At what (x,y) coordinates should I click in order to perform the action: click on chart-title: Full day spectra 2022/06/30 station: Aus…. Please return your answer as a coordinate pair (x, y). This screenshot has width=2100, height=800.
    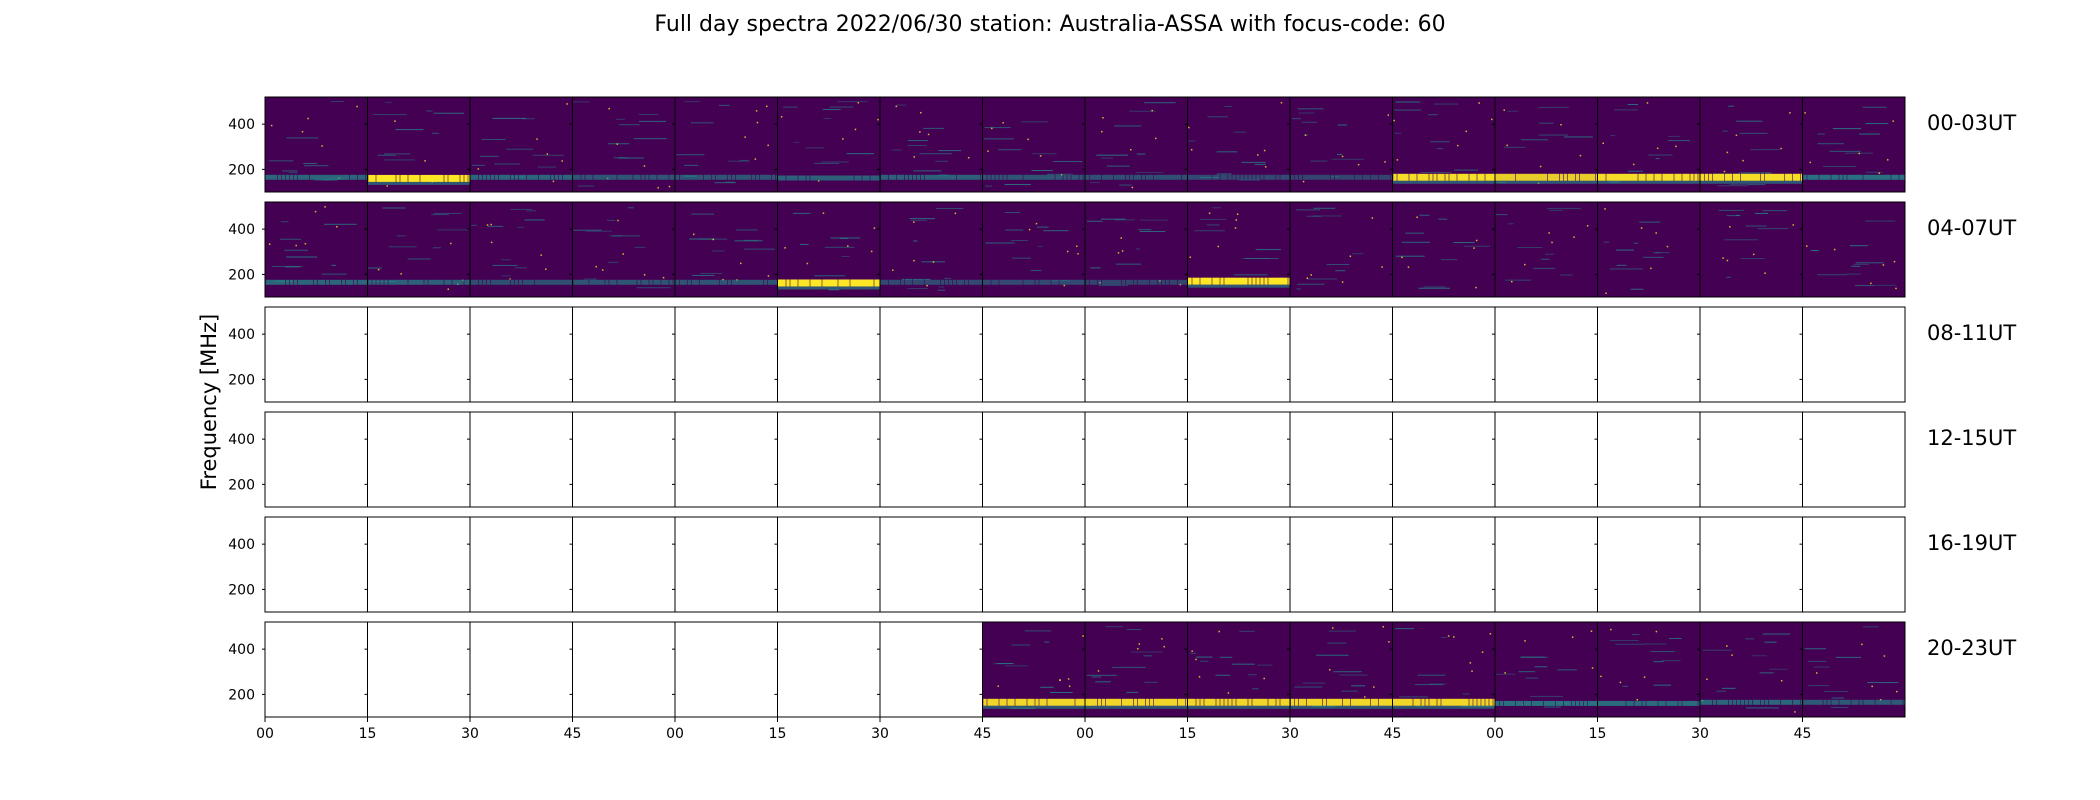
    Looking at the image, I should click on (1049, 24).